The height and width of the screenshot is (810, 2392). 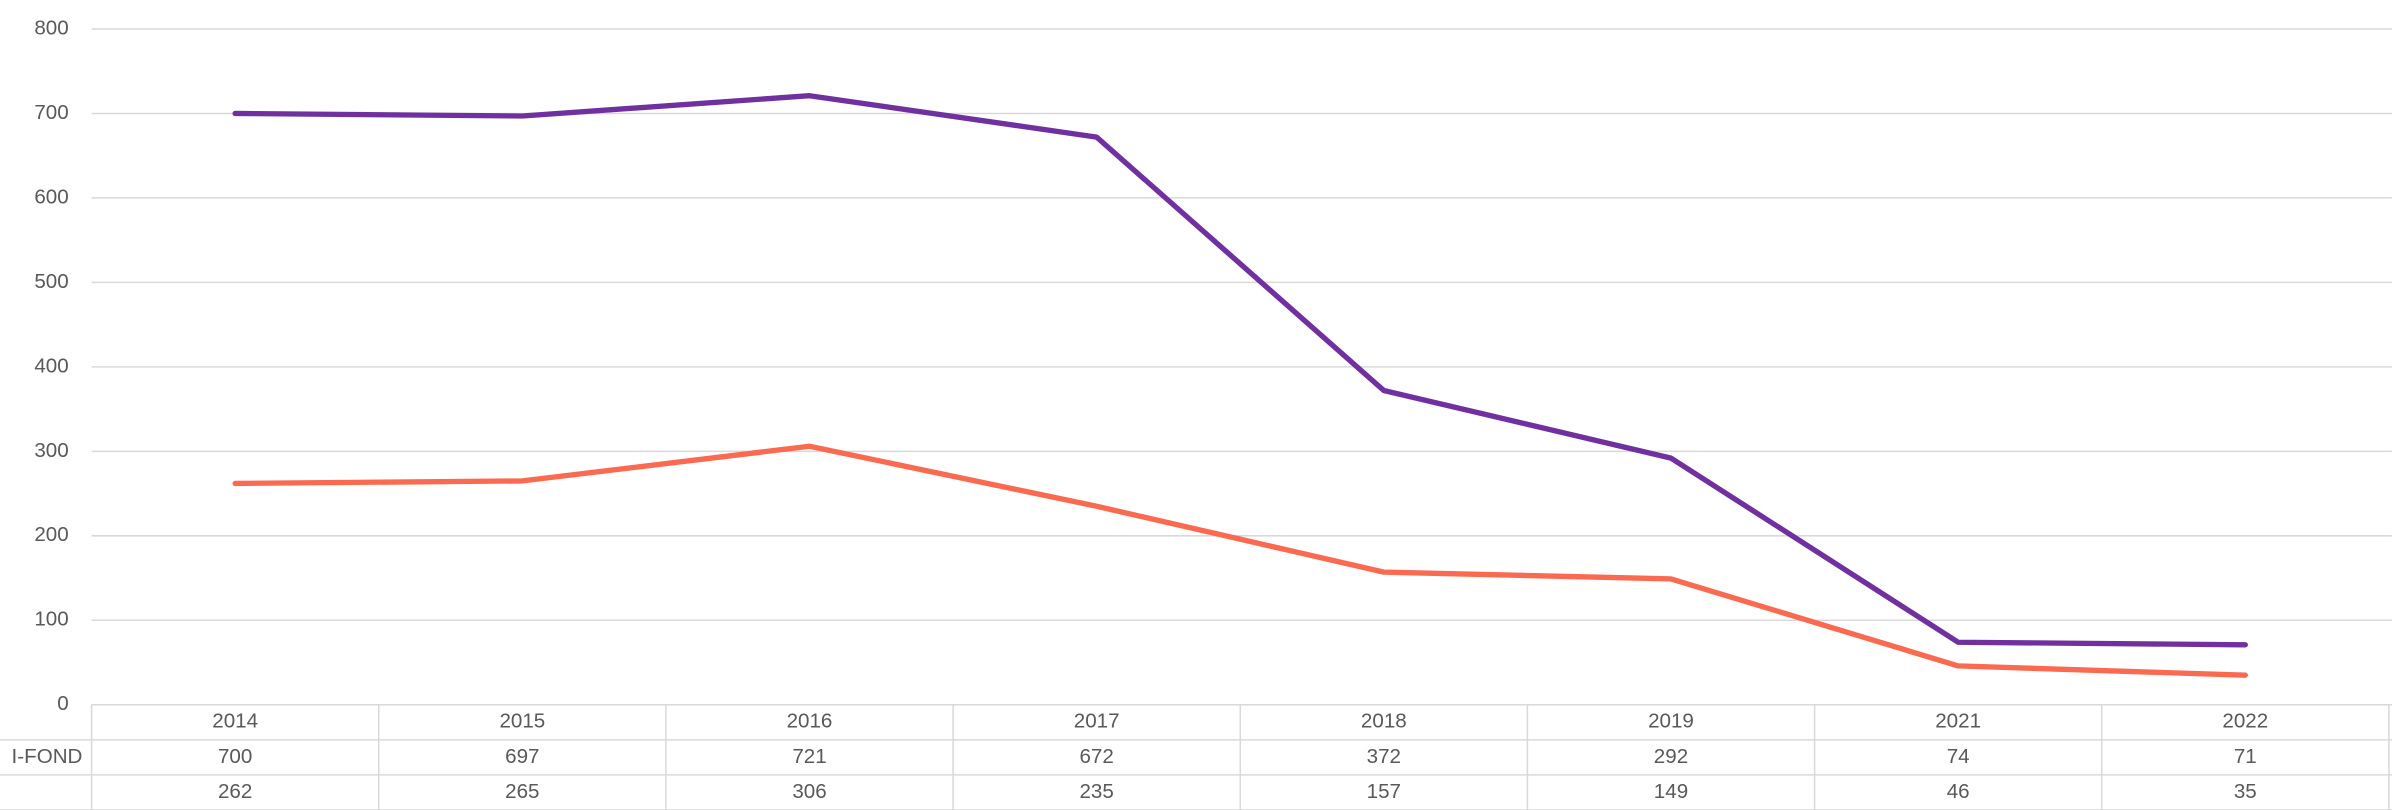 What do you see at coordinates (2245, 756) in the screenshot?
I see `table-value: 71` at bounding box center [2245, 756].